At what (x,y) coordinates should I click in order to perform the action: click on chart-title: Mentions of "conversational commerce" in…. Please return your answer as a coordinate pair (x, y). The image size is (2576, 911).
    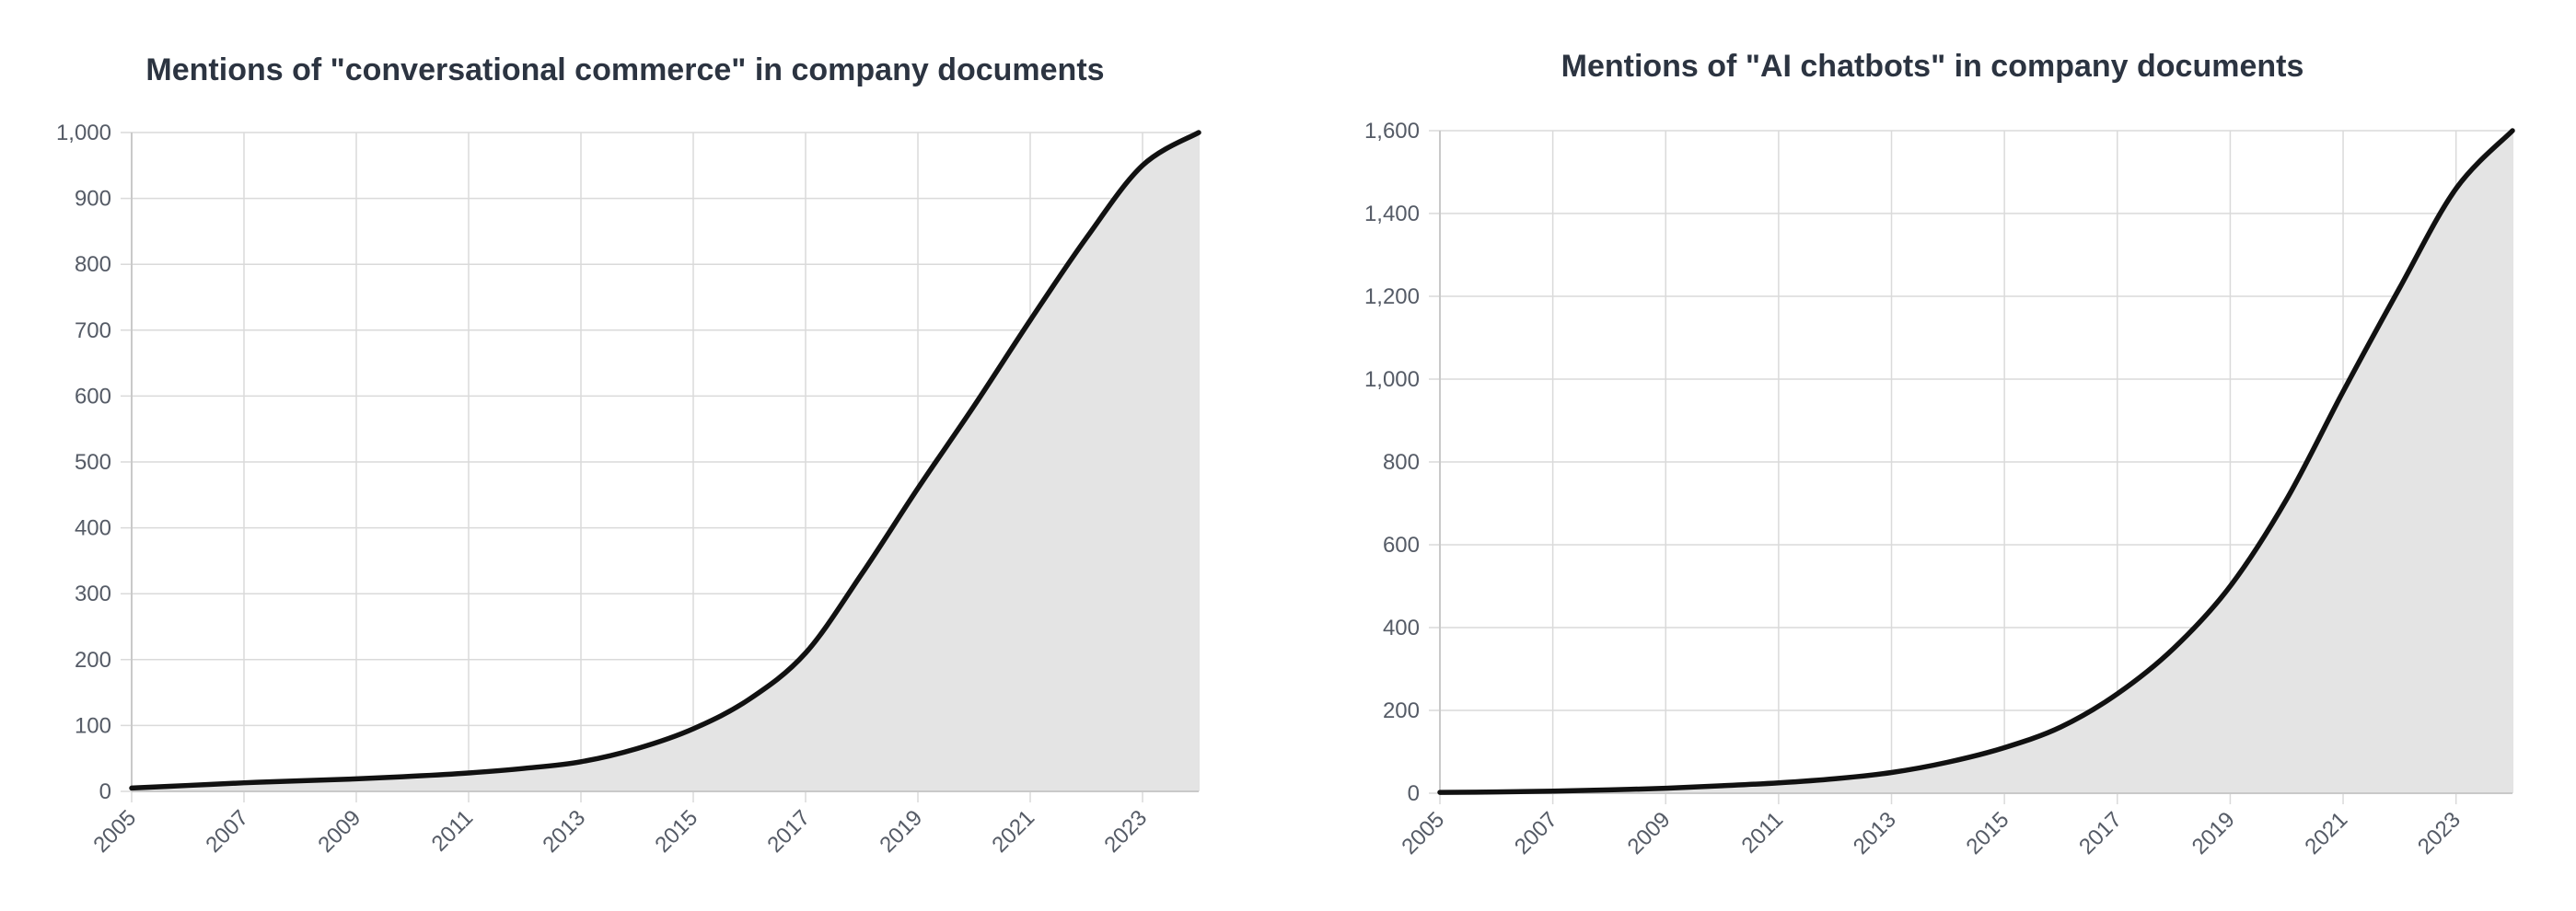
    Looking at the image, I should click on (624, 69).